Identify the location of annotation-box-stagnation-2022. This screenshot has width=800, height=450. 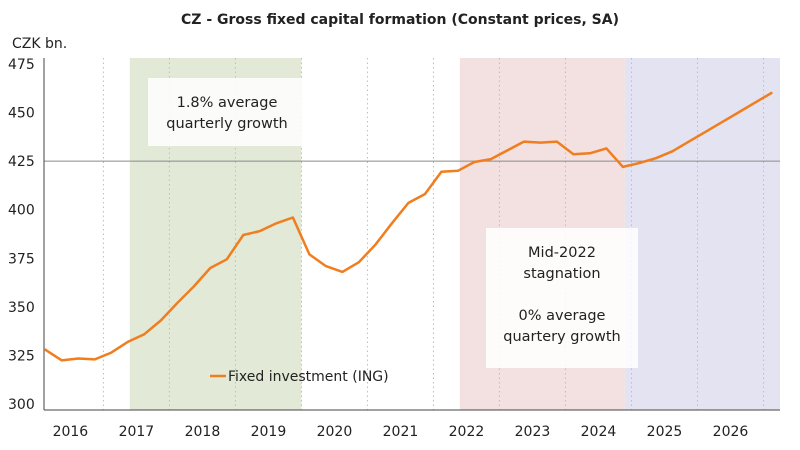
(562, 298).